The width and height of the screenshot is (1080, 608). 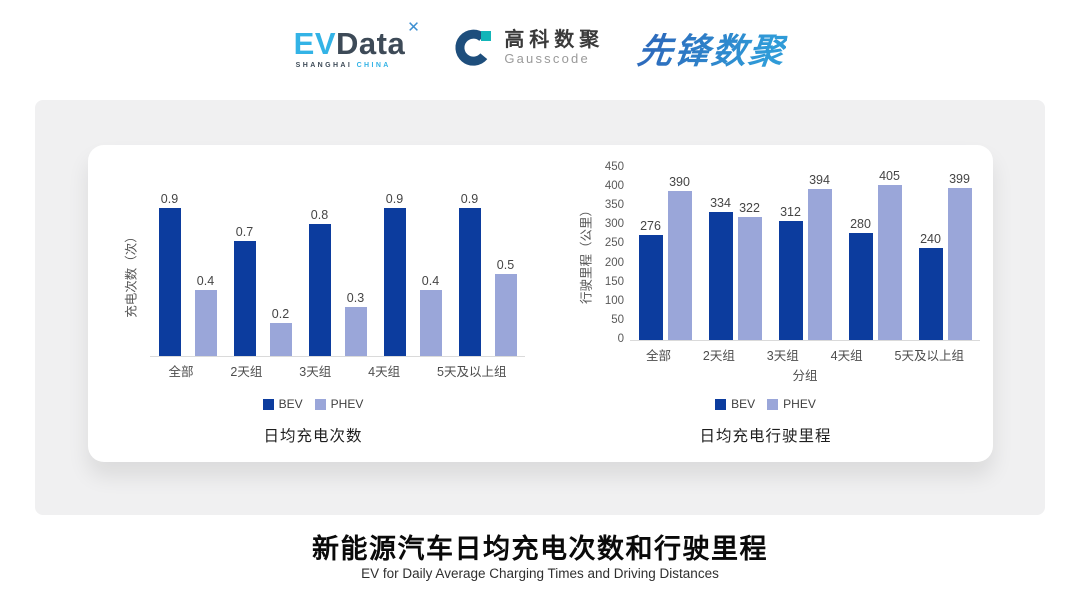 What do you see at coordinates (765, 436) in the screenshot?
I see `chart-title: 日均充电行驶里程` at bounding box center [765, 436].